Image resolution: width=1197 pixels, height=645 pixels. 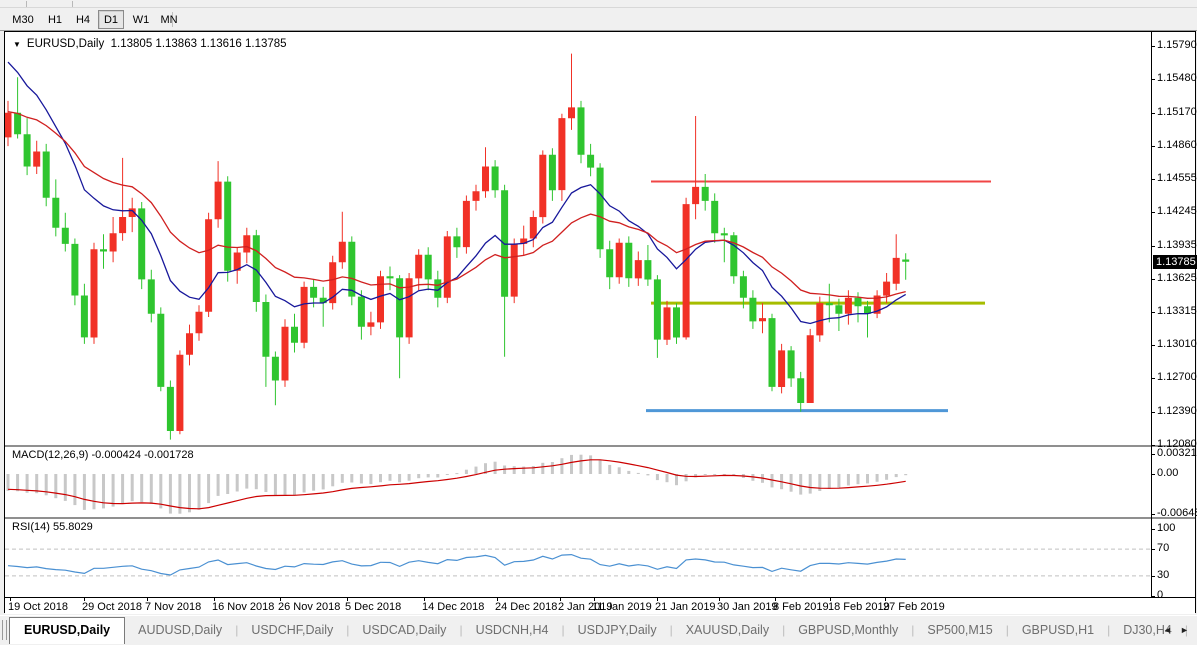 What do you see at coordinates (1177, 311) in the screenshot?
I see `axis-label: 1.13315` at bounding box center [1177, 311].